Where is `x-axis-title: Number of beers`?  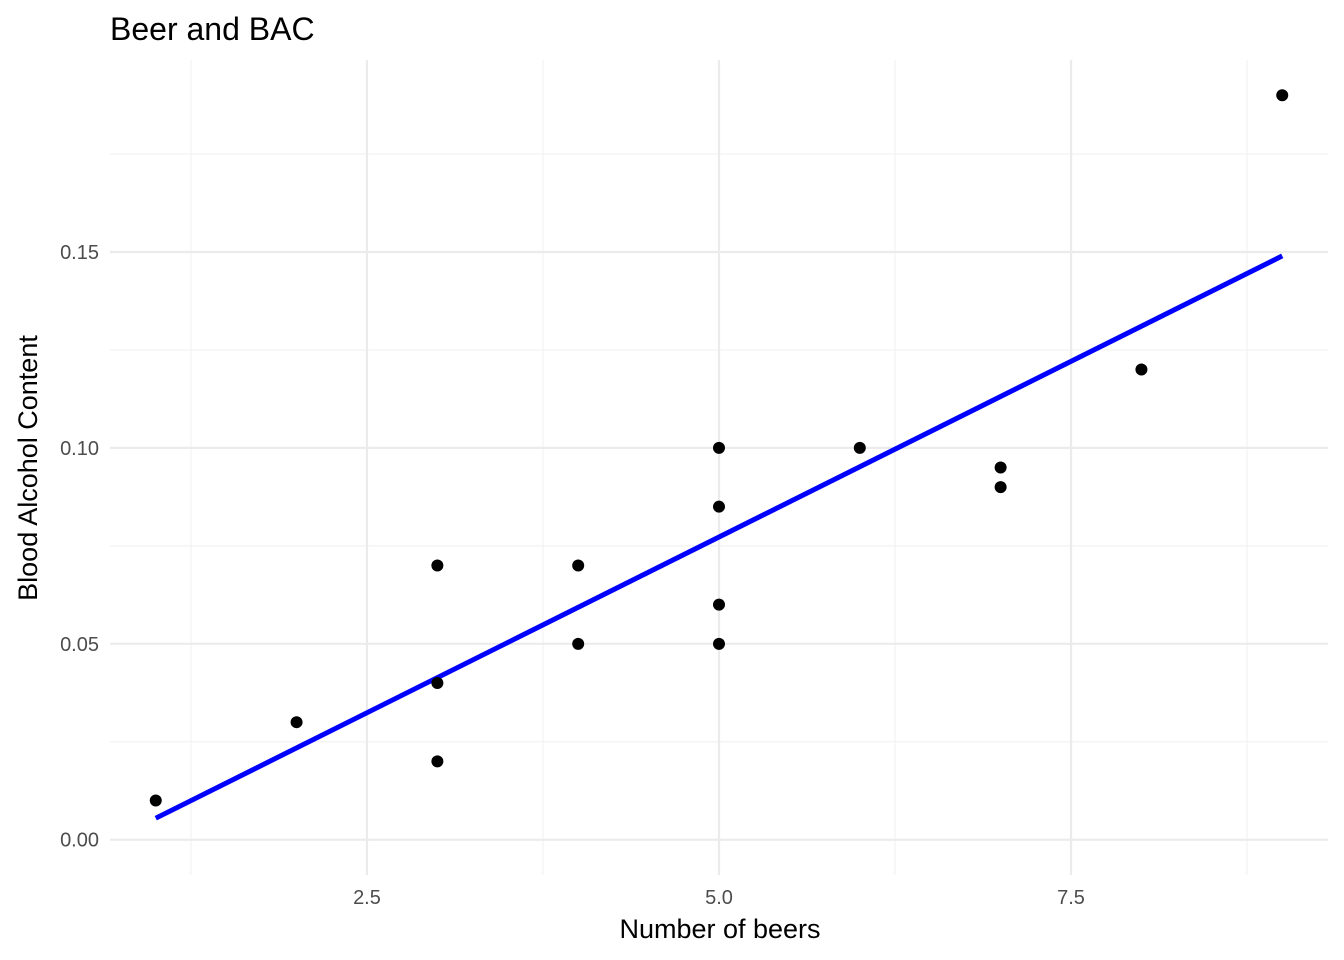 x-axis-title: Number of beers is located at coordinates (719, 929).